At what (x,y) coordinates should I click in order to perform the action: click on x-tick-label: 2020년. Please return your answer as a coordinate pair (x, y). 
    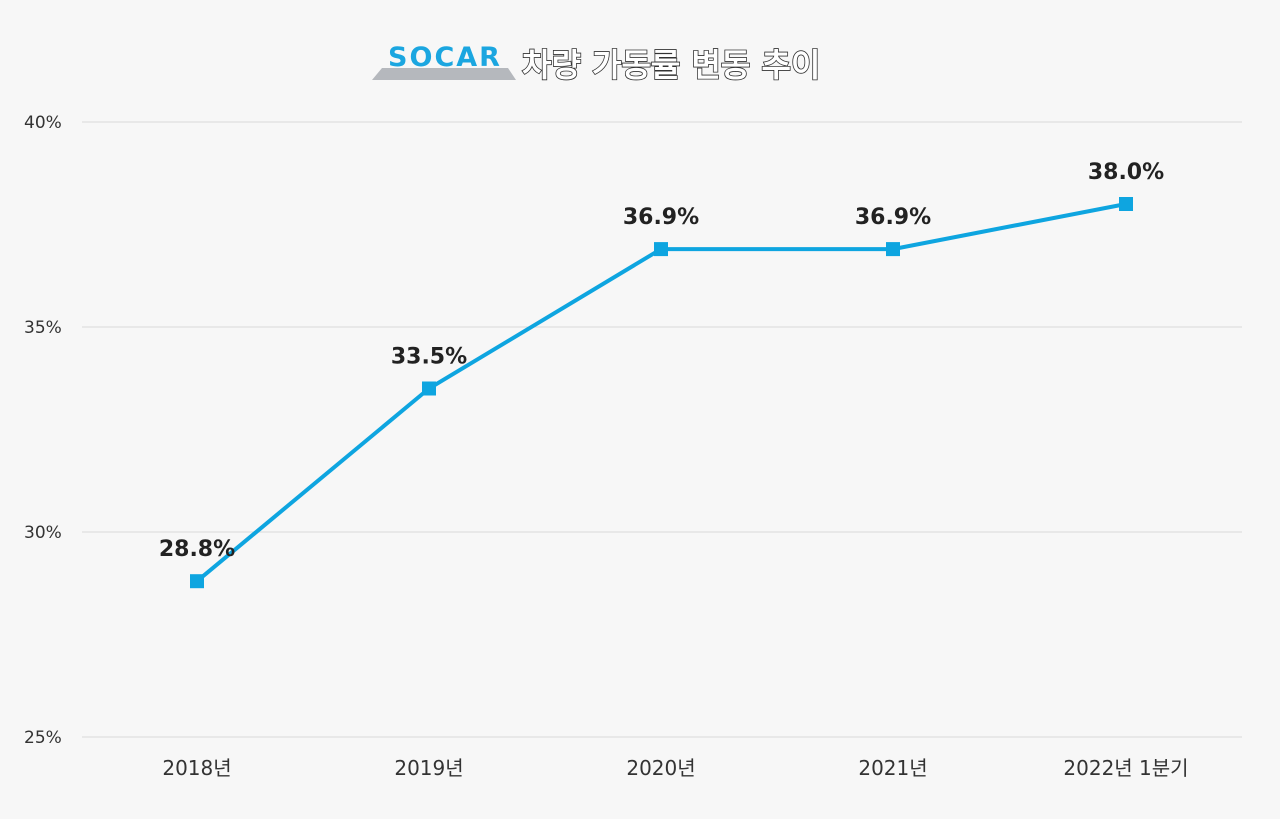
    Looking at the image, I should click on (660, 768).